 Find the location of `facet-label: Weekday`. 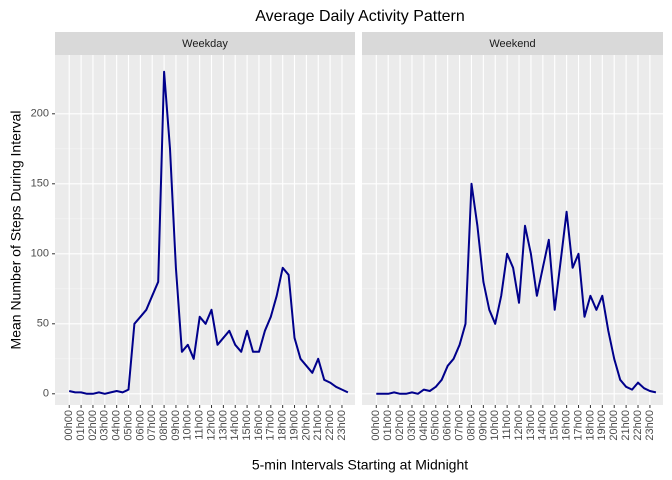

facet-label: Weekday is located at coordinates (205, 44).